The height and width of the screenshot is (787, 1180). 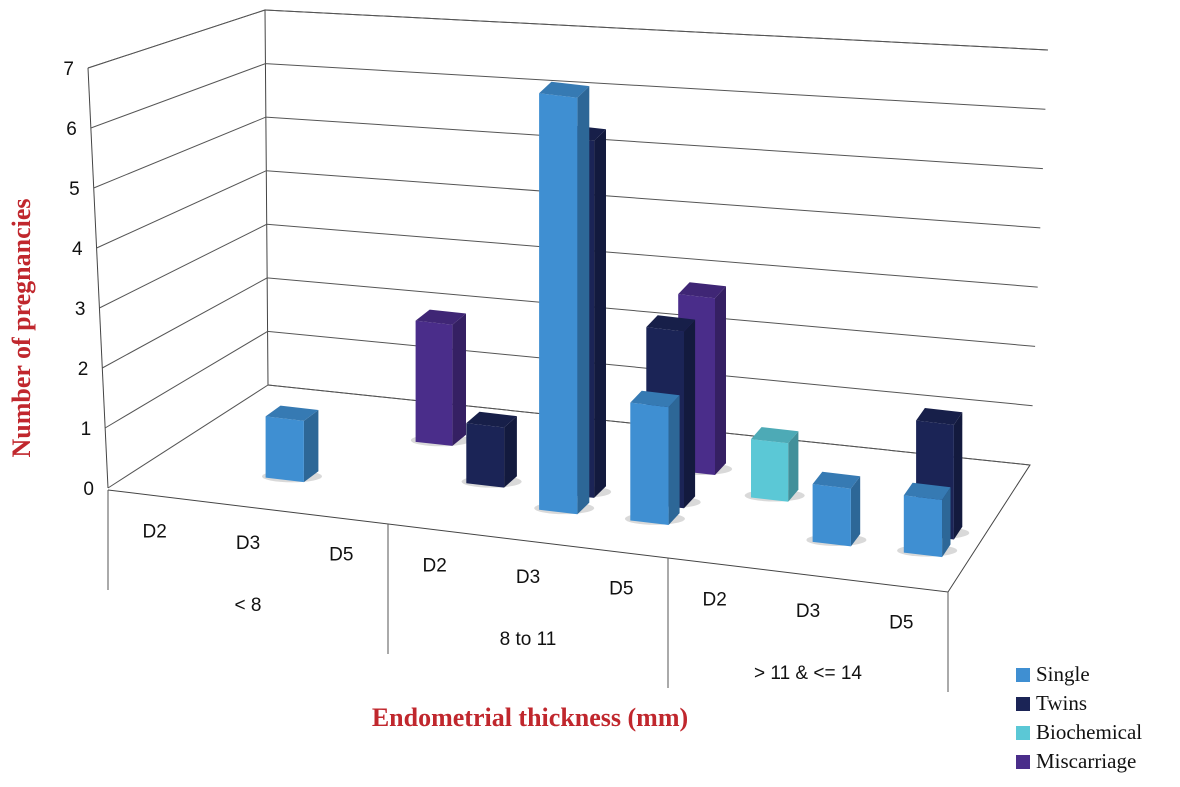 I want to click on y-tick-label: 2, so click(x=83, y=369).